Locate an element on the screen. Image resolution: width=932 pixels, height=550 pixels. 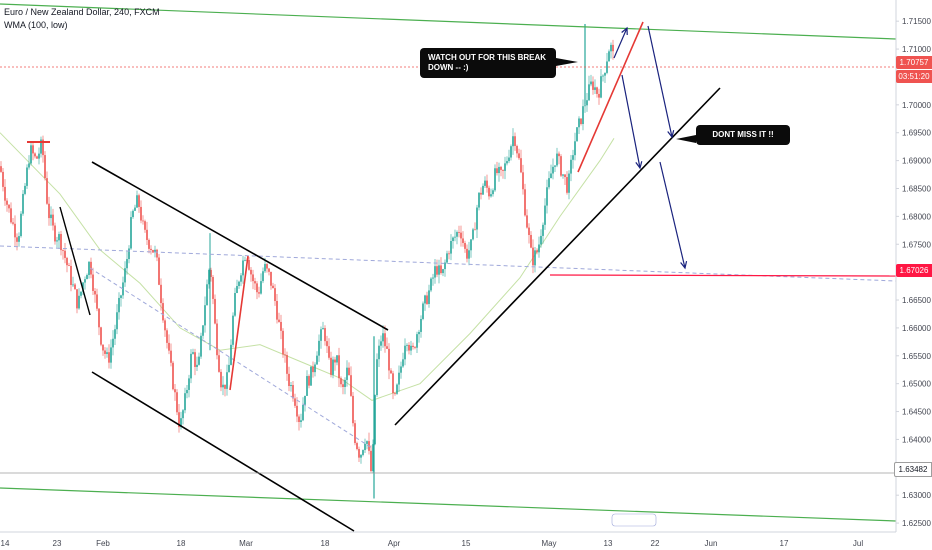
arrow-head is located at coordinates (671, 134).